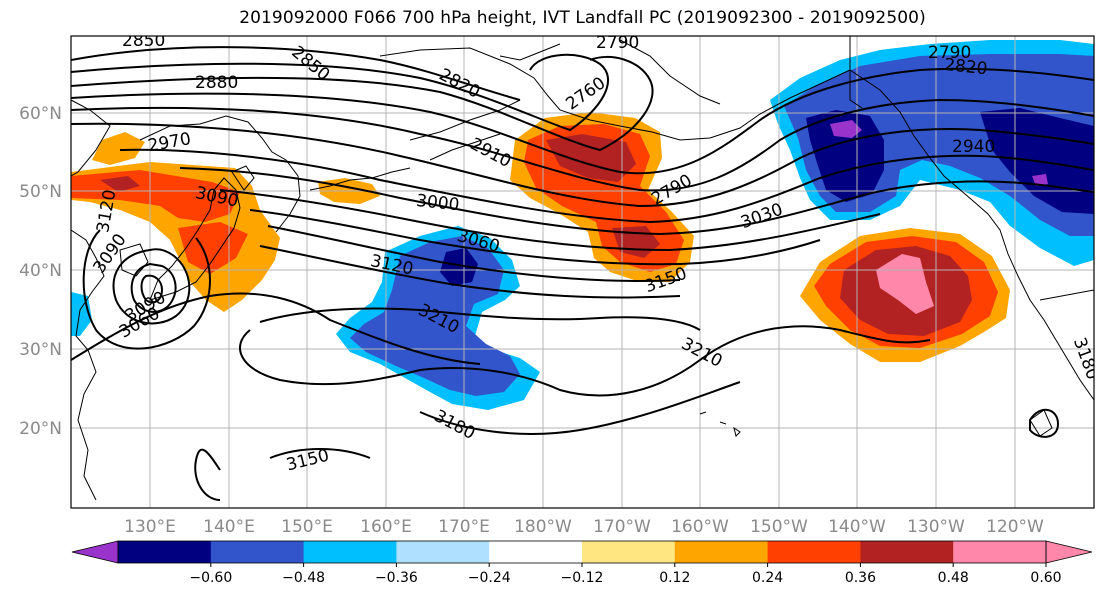 This screenshot has width=1105, height=601. What do you see at coordinates (582, 578) in the screenshot?
I see `colorbar-label: −0.12` at bounding box center [582, 578].